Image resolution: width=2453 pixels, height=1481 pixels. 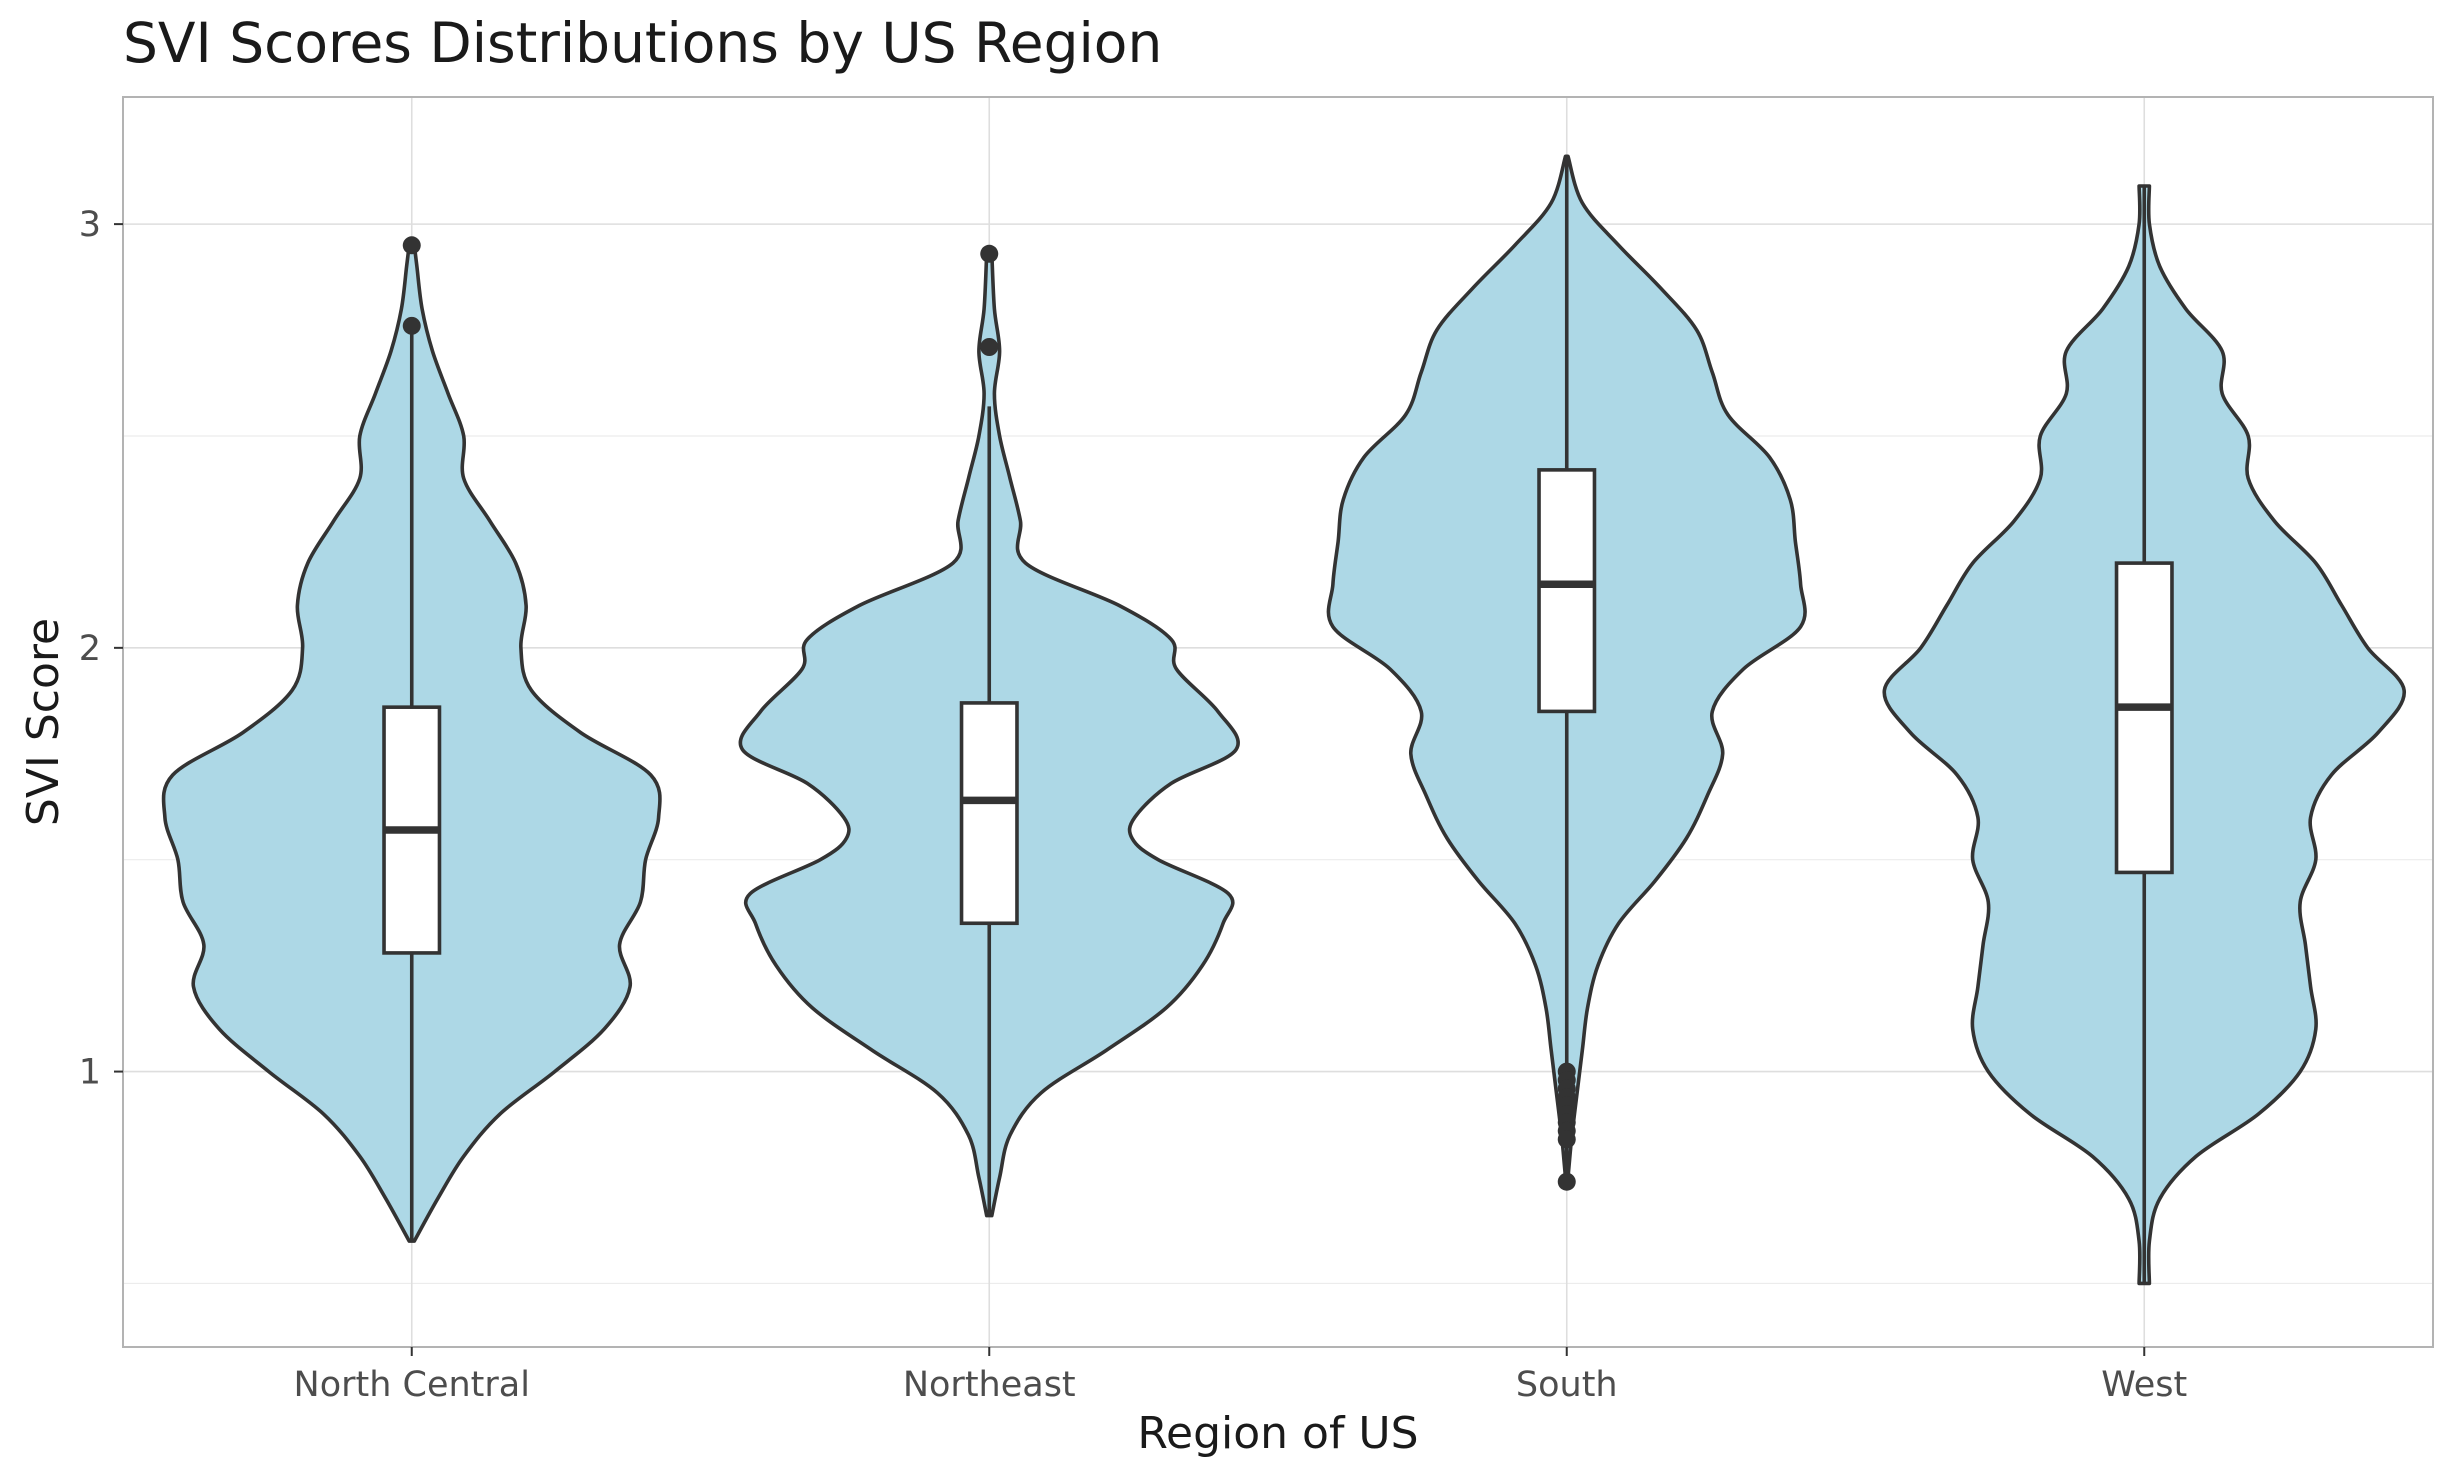 What do you see at coordinates (989, 1385) in the screenshot?
I see `x-tick-label: Northeast` at bounding box center [989, 1385].